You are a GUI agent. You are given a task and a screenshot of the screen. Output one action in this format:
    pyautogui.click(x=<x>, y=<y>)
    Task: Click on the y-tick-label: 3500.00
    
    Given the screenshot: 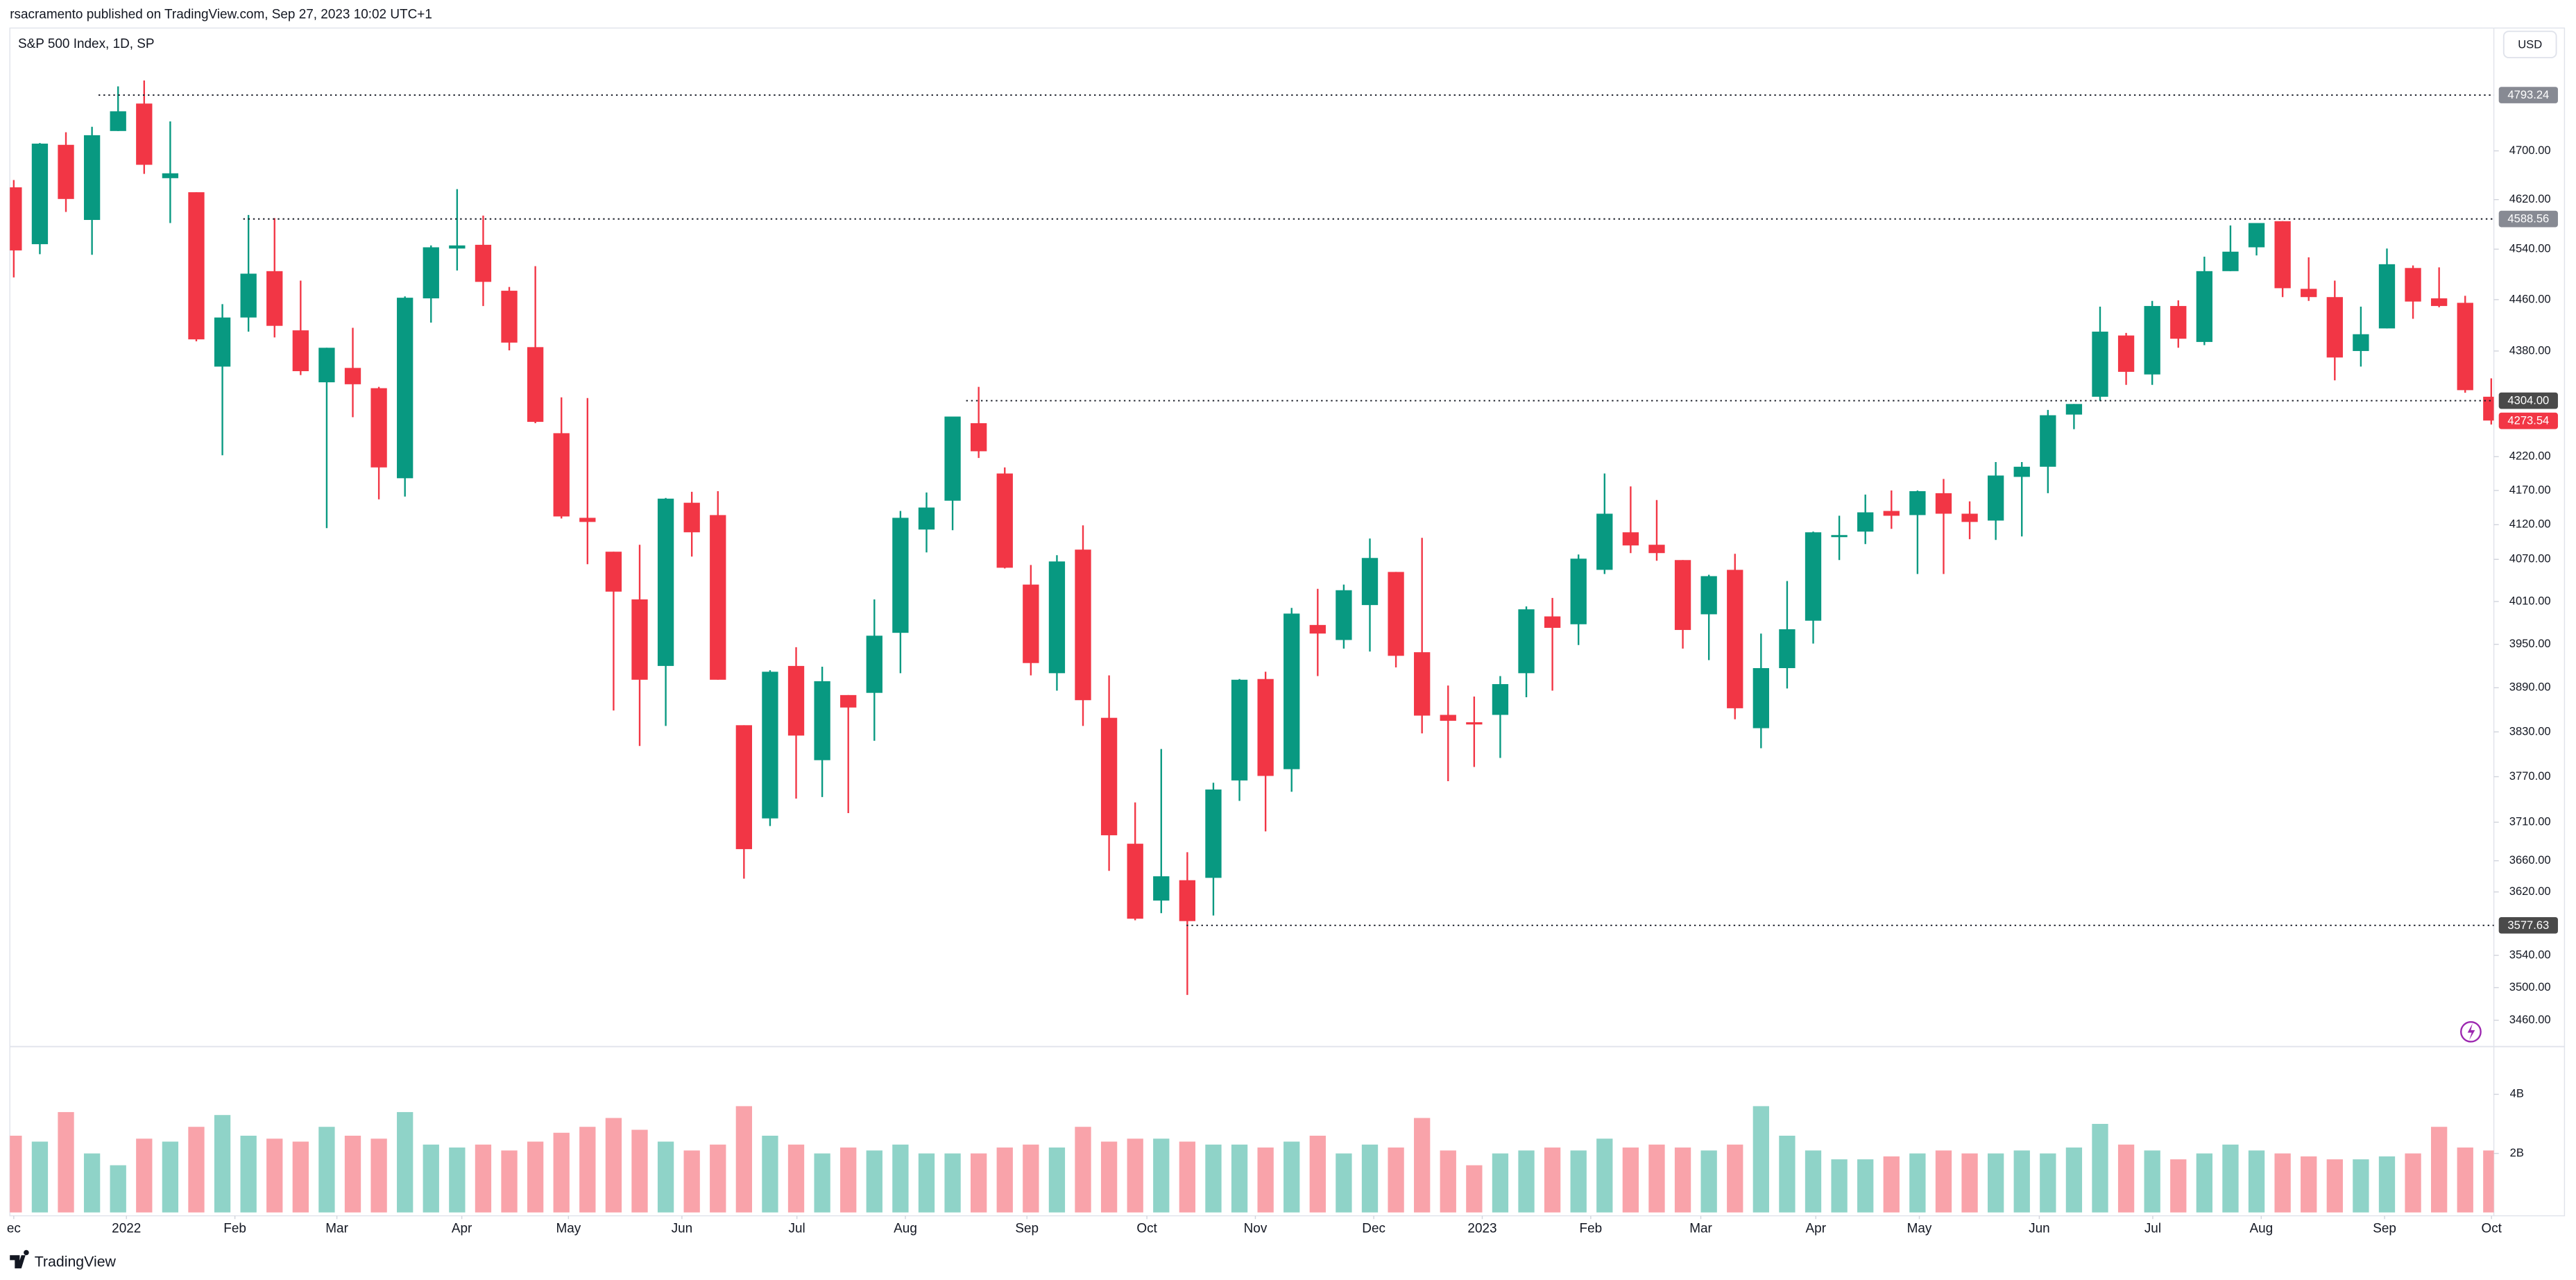 What is the action you would take?
    pyautogui.click(x=2530, y=986)
    